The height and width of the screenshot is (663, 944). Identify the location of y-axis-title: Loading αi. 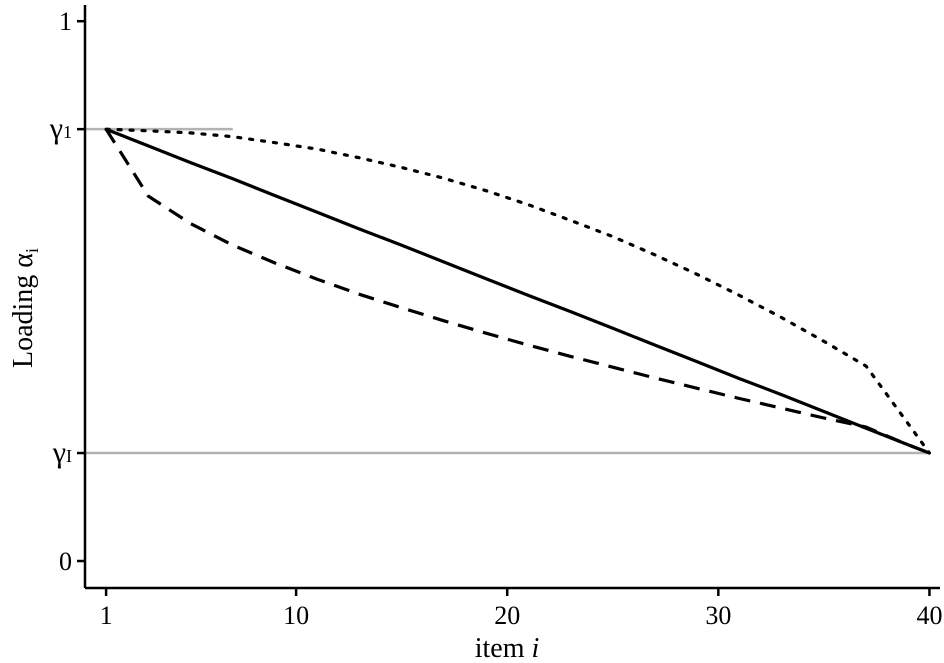
(25, 308).